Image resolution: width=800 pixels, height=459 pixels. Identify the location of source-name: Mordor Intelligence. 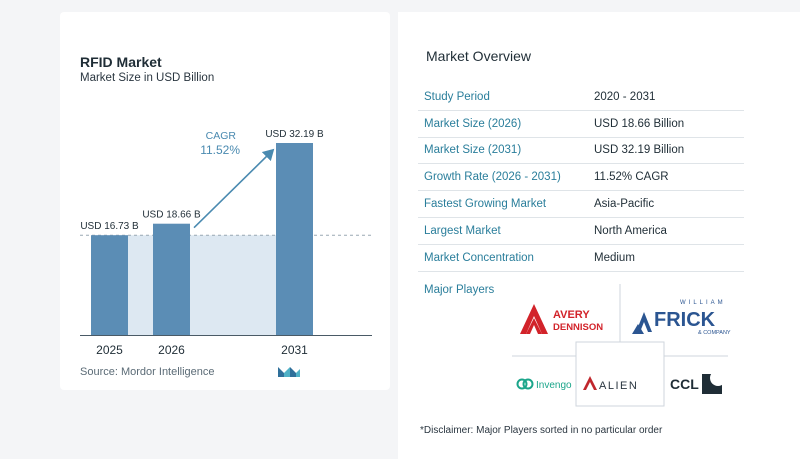
(167, 372).